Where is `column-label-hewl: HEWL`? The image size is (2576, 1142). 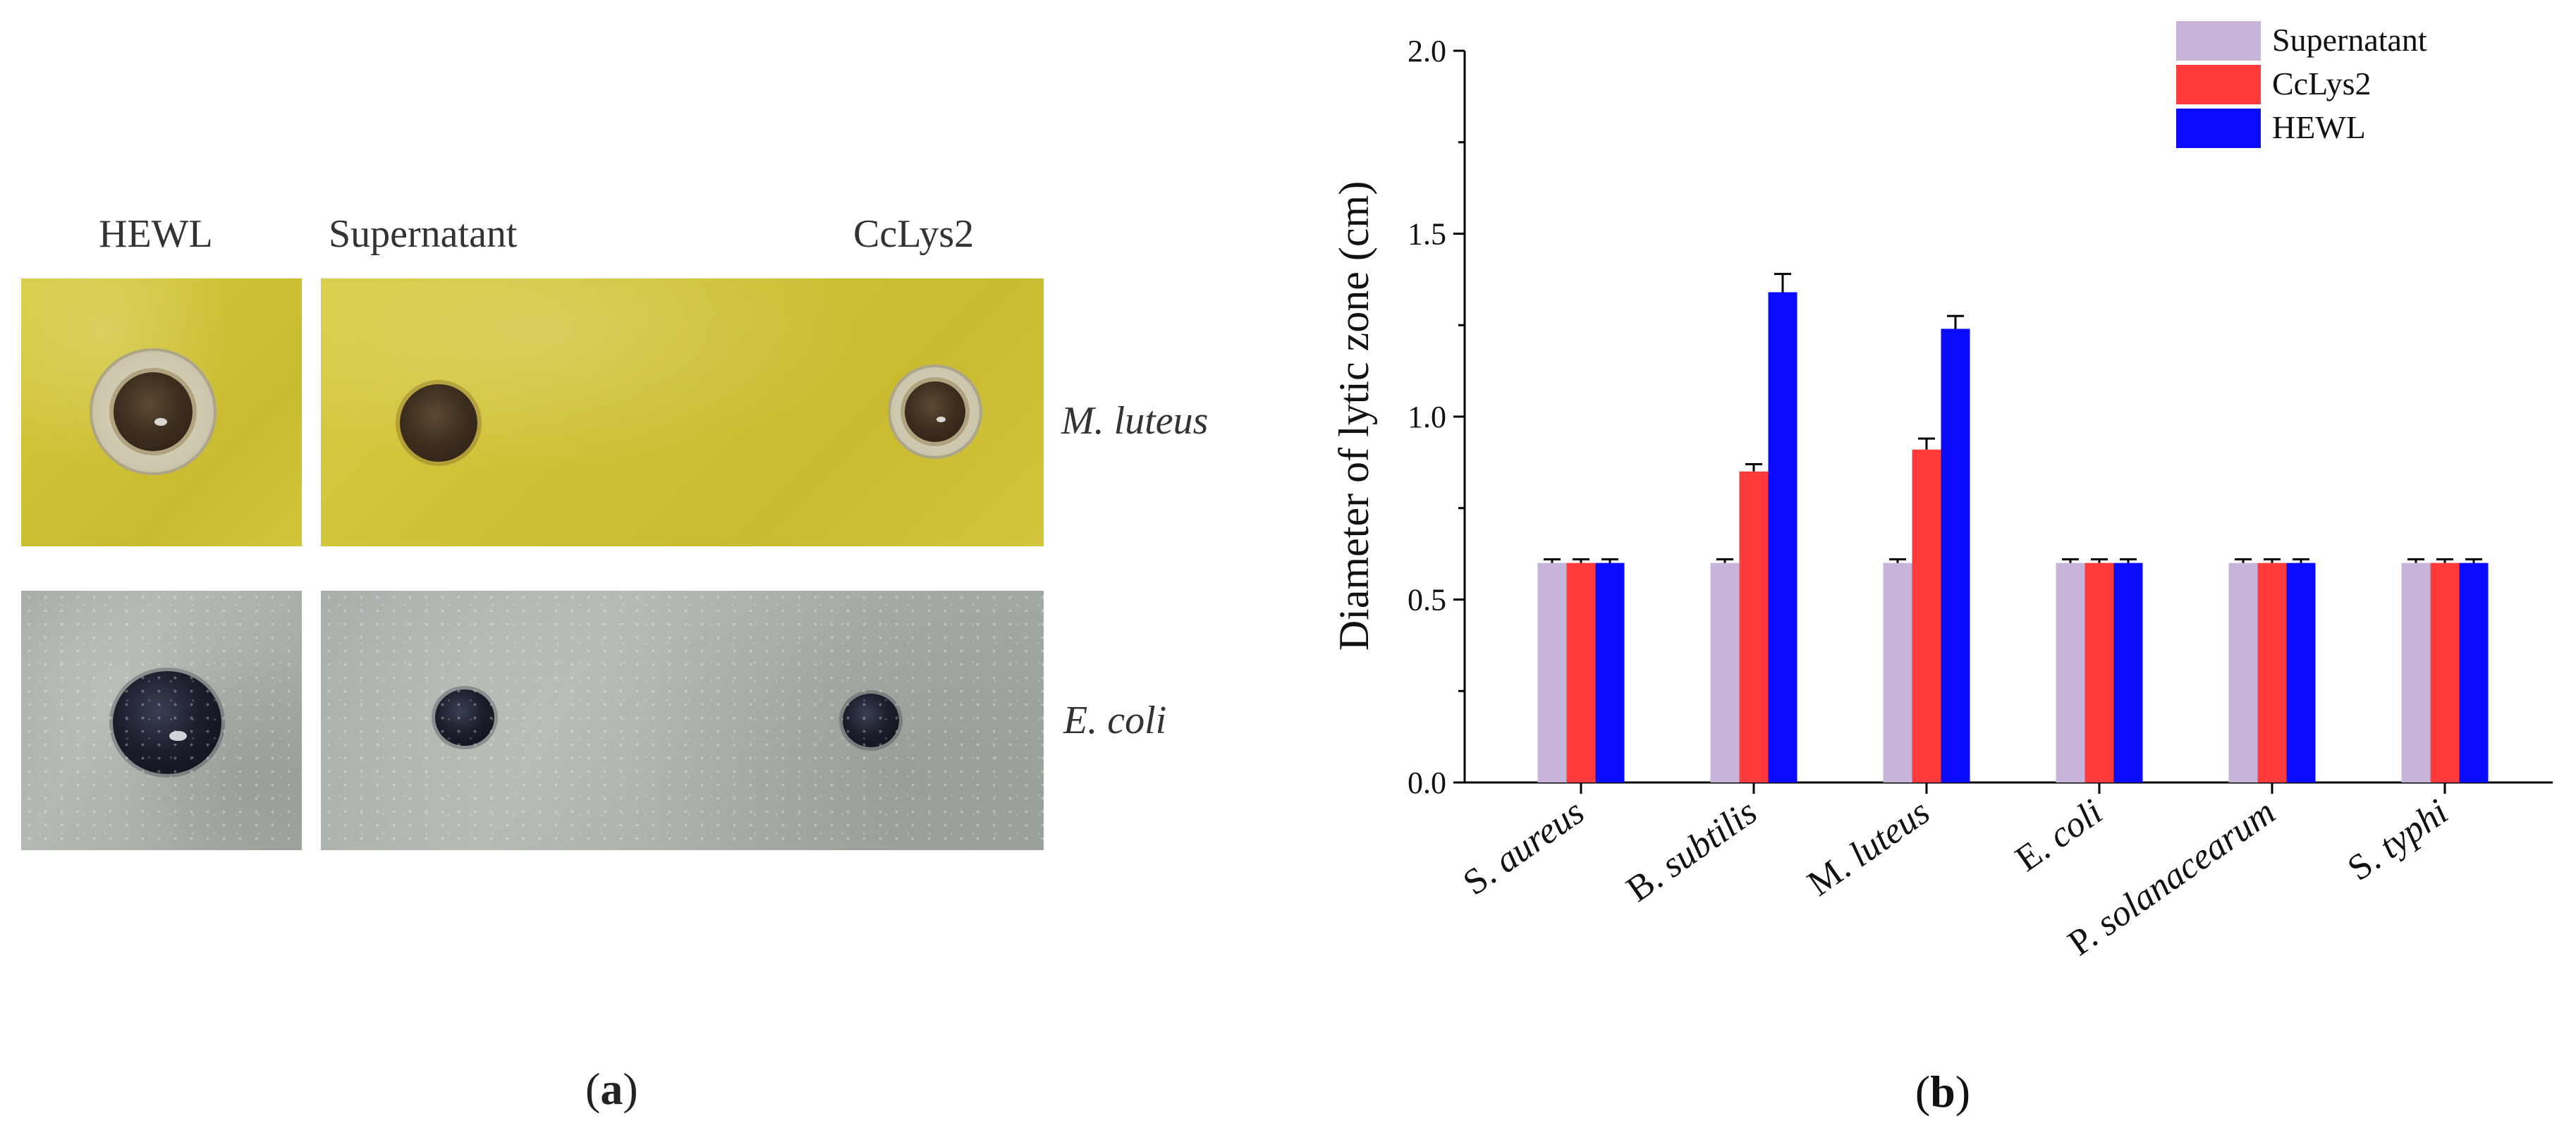
column-label-hewl: HEWL is located at coordinates (156, 234).